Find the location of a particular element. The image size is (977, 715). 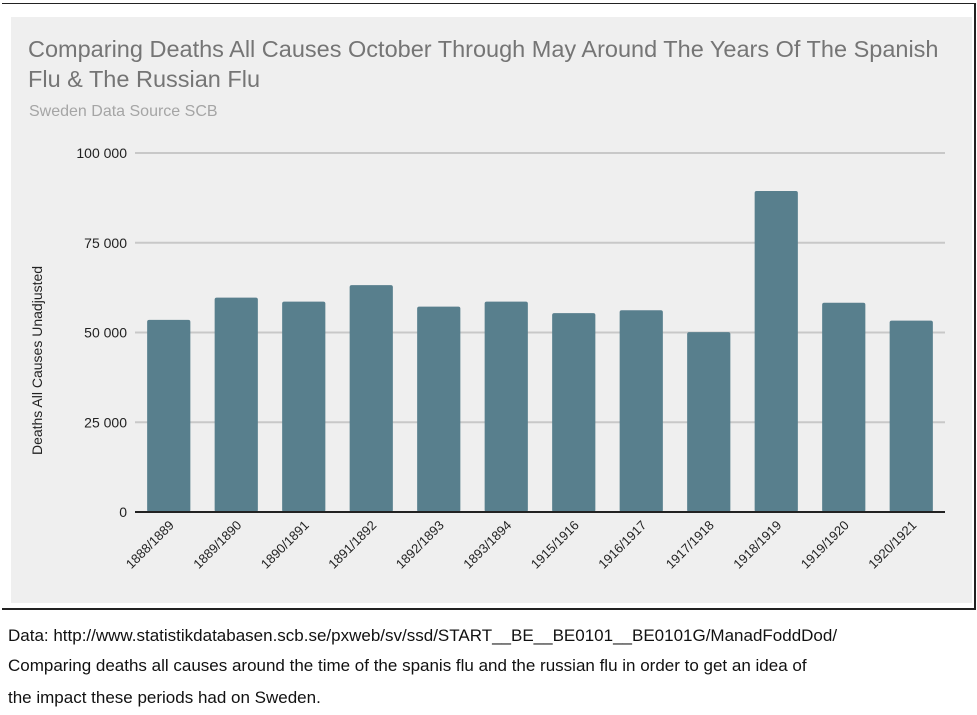

x-tick-label: 1915/1916 is located at coordinates (555, 545).